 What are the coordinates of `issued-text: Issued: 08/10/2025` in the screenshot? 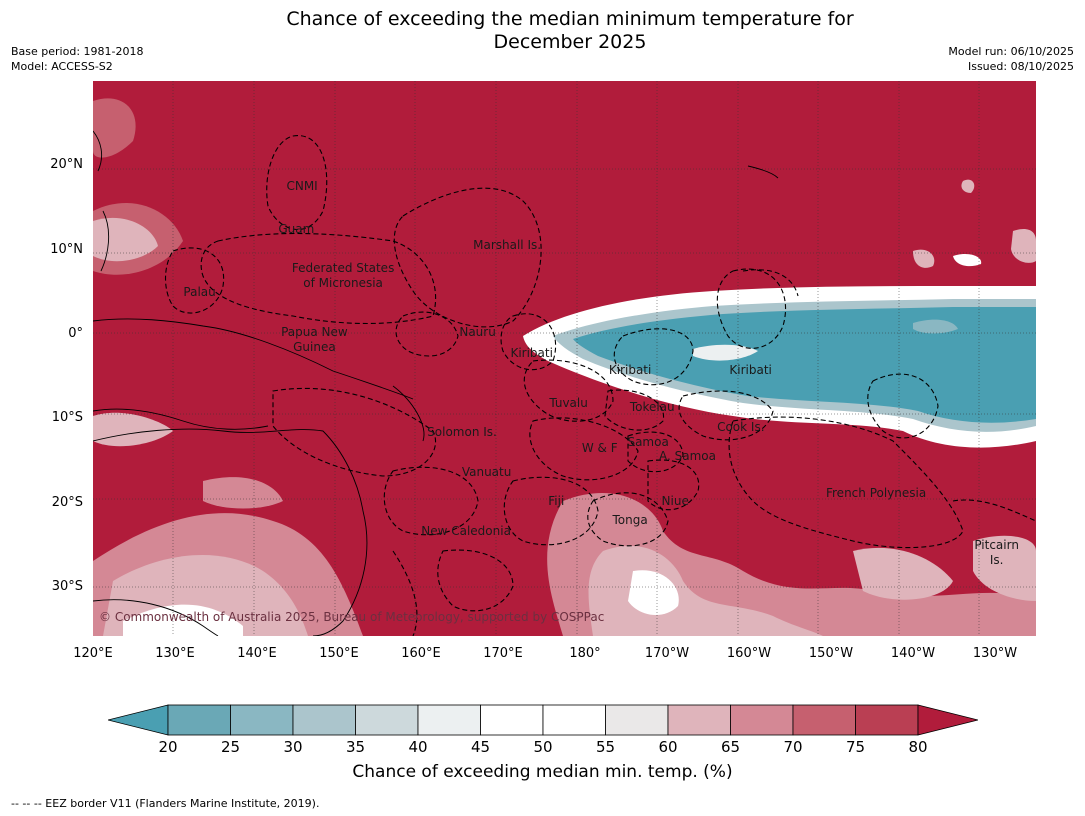 It's located at (1020, 66).